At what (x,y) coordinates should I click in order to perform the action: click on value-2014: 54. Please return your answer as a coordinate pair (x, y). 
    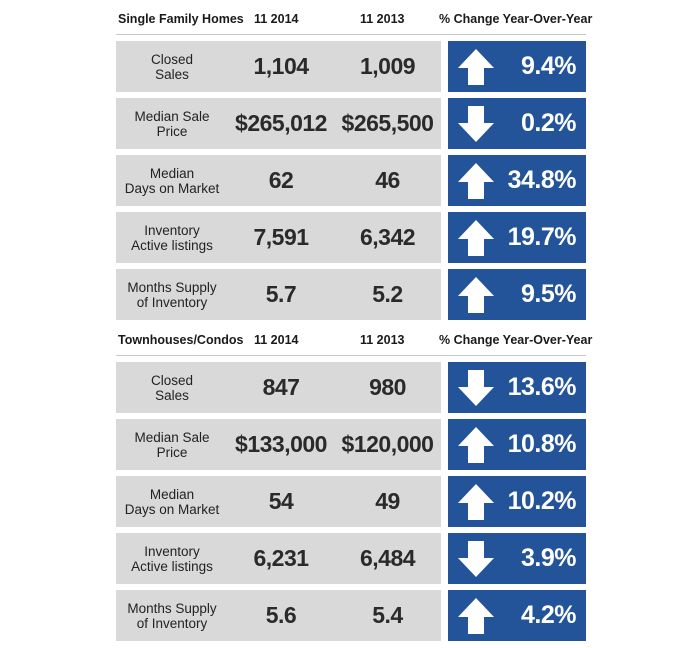
    Looking at the image, I should click on (281, 501).